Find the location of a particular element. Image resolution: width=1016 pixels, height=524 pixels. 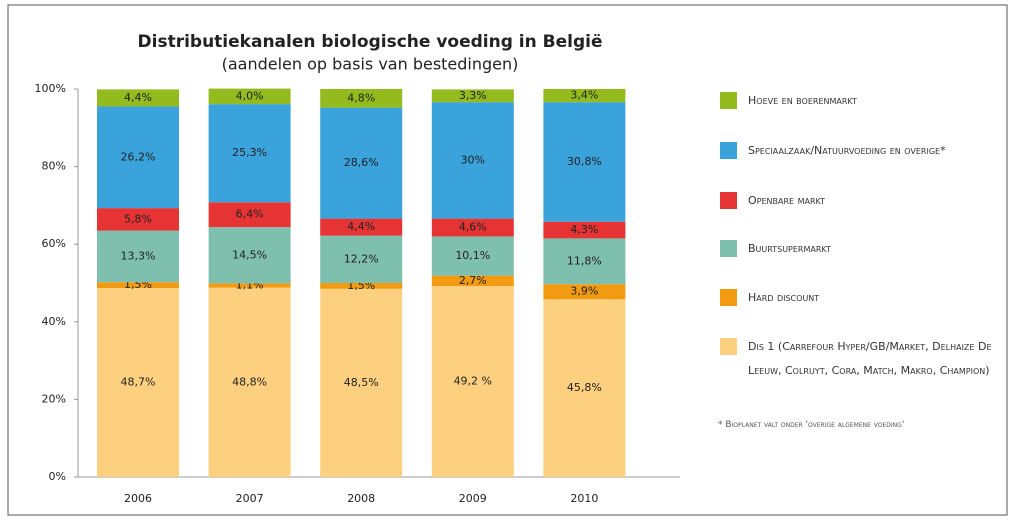

value-label: 48,5% is located at coordinates (361, 382).